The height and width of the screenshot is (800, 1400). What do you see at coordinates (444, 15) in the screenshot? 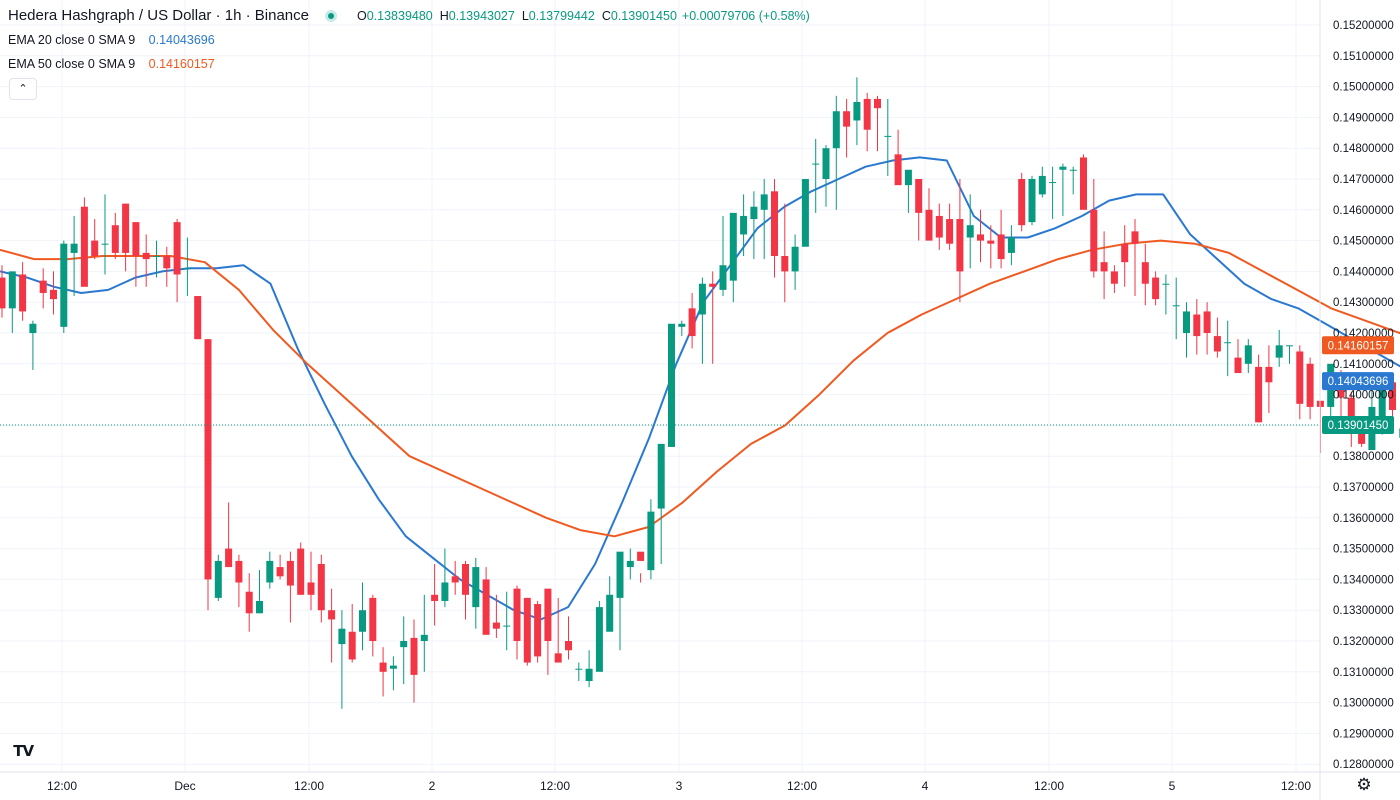
I see `ohlc-high-key: H` at bounding box center [444, 15].